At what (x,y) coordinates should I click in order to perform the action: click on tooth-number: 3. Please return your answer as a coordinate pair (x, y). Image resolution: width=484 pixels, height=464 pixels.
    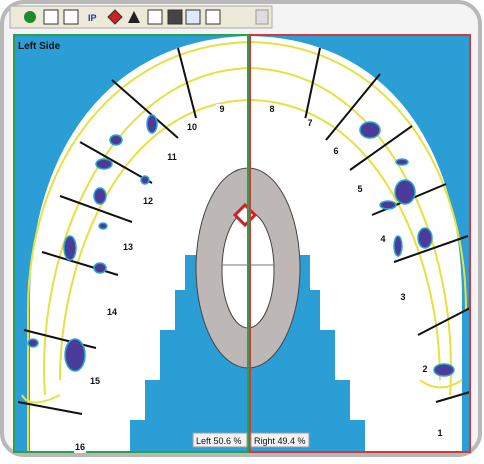
    Looking at the image, I should click on (402, 297).